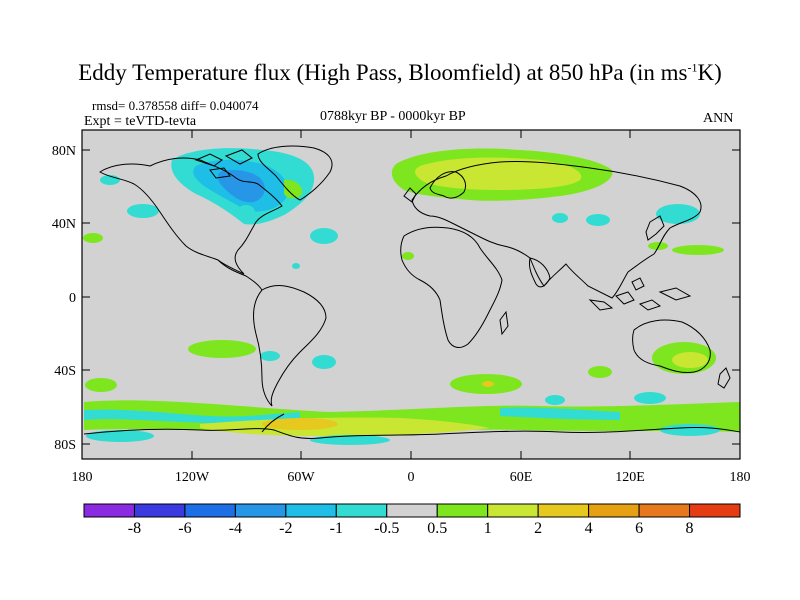  What do you see at coordinates (718, 118) in the screenshot?
I see `season-label: ANN` at bounding box center [718, 118].